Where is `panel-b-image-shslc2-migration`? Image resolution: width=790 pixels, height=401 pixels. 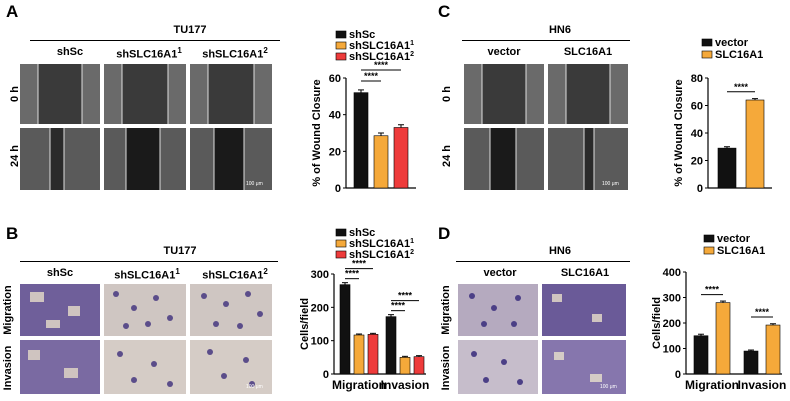 panel-b-image-shslc2-migration is located at coordinates (231, 310).